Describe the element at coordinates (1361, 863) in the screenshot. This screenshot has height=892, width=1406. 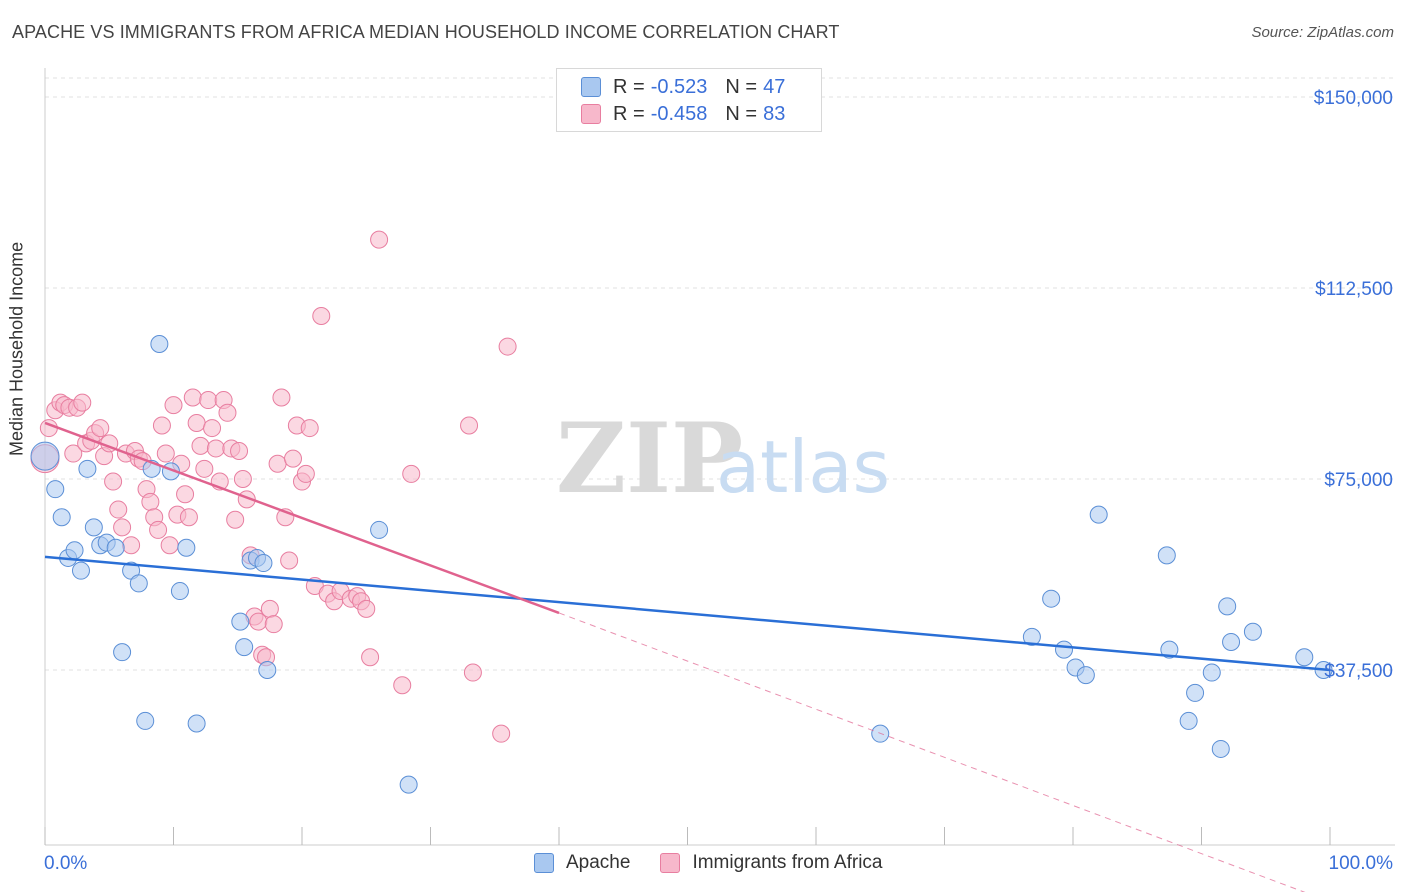
I see `x-tick-label: 100.0%` at that location.